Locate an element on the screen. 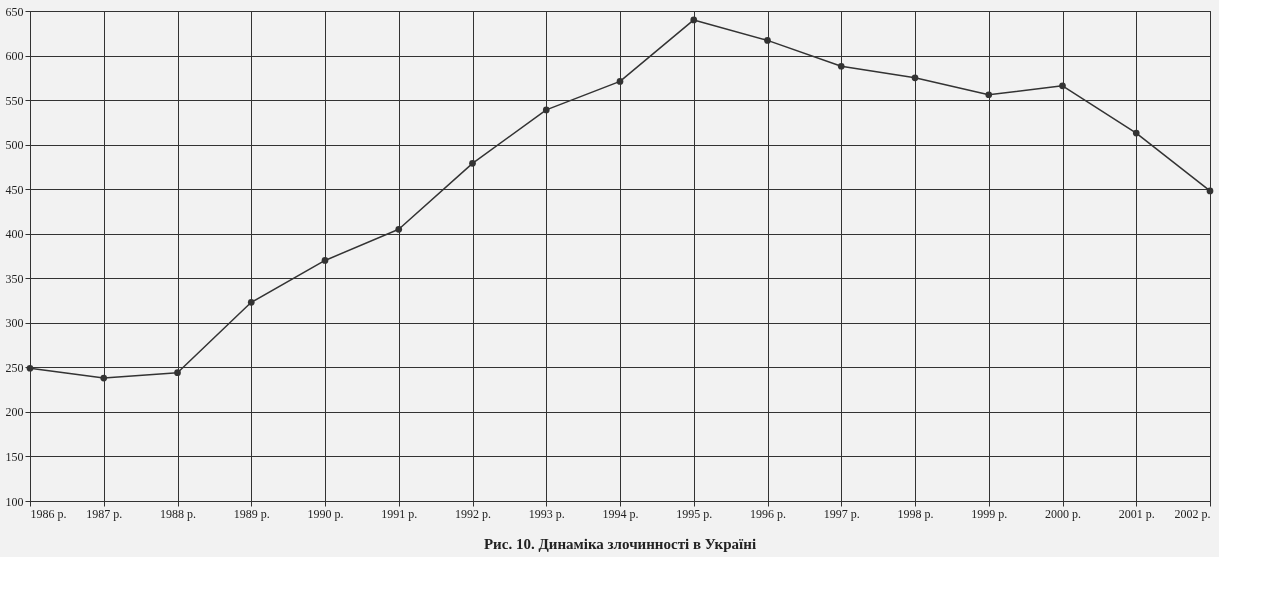 This screenshot has width=1266, height=612. y-tick-label: 500 is located at coordinates (14, 145).